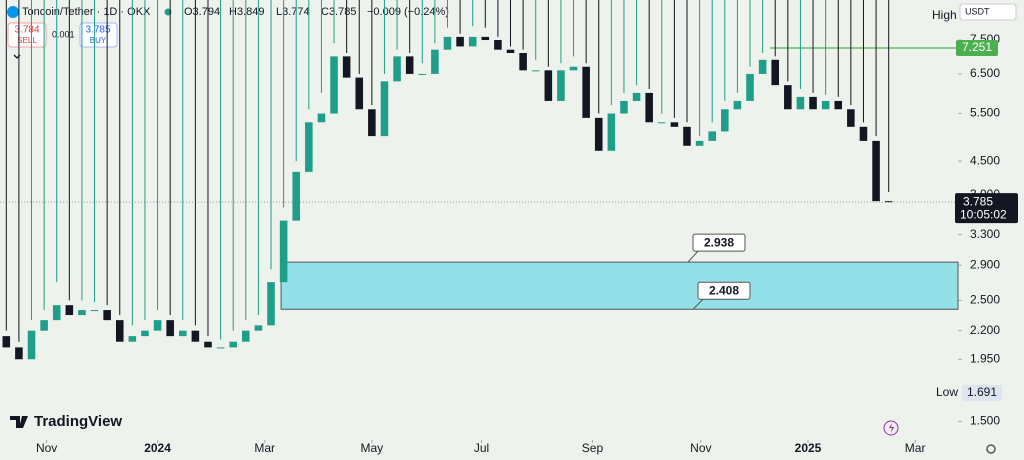  What do you see at coordinates (985, 300) in the screenshot?
I see `y-tick-label: 2.500` at bounding box center [985, 300].